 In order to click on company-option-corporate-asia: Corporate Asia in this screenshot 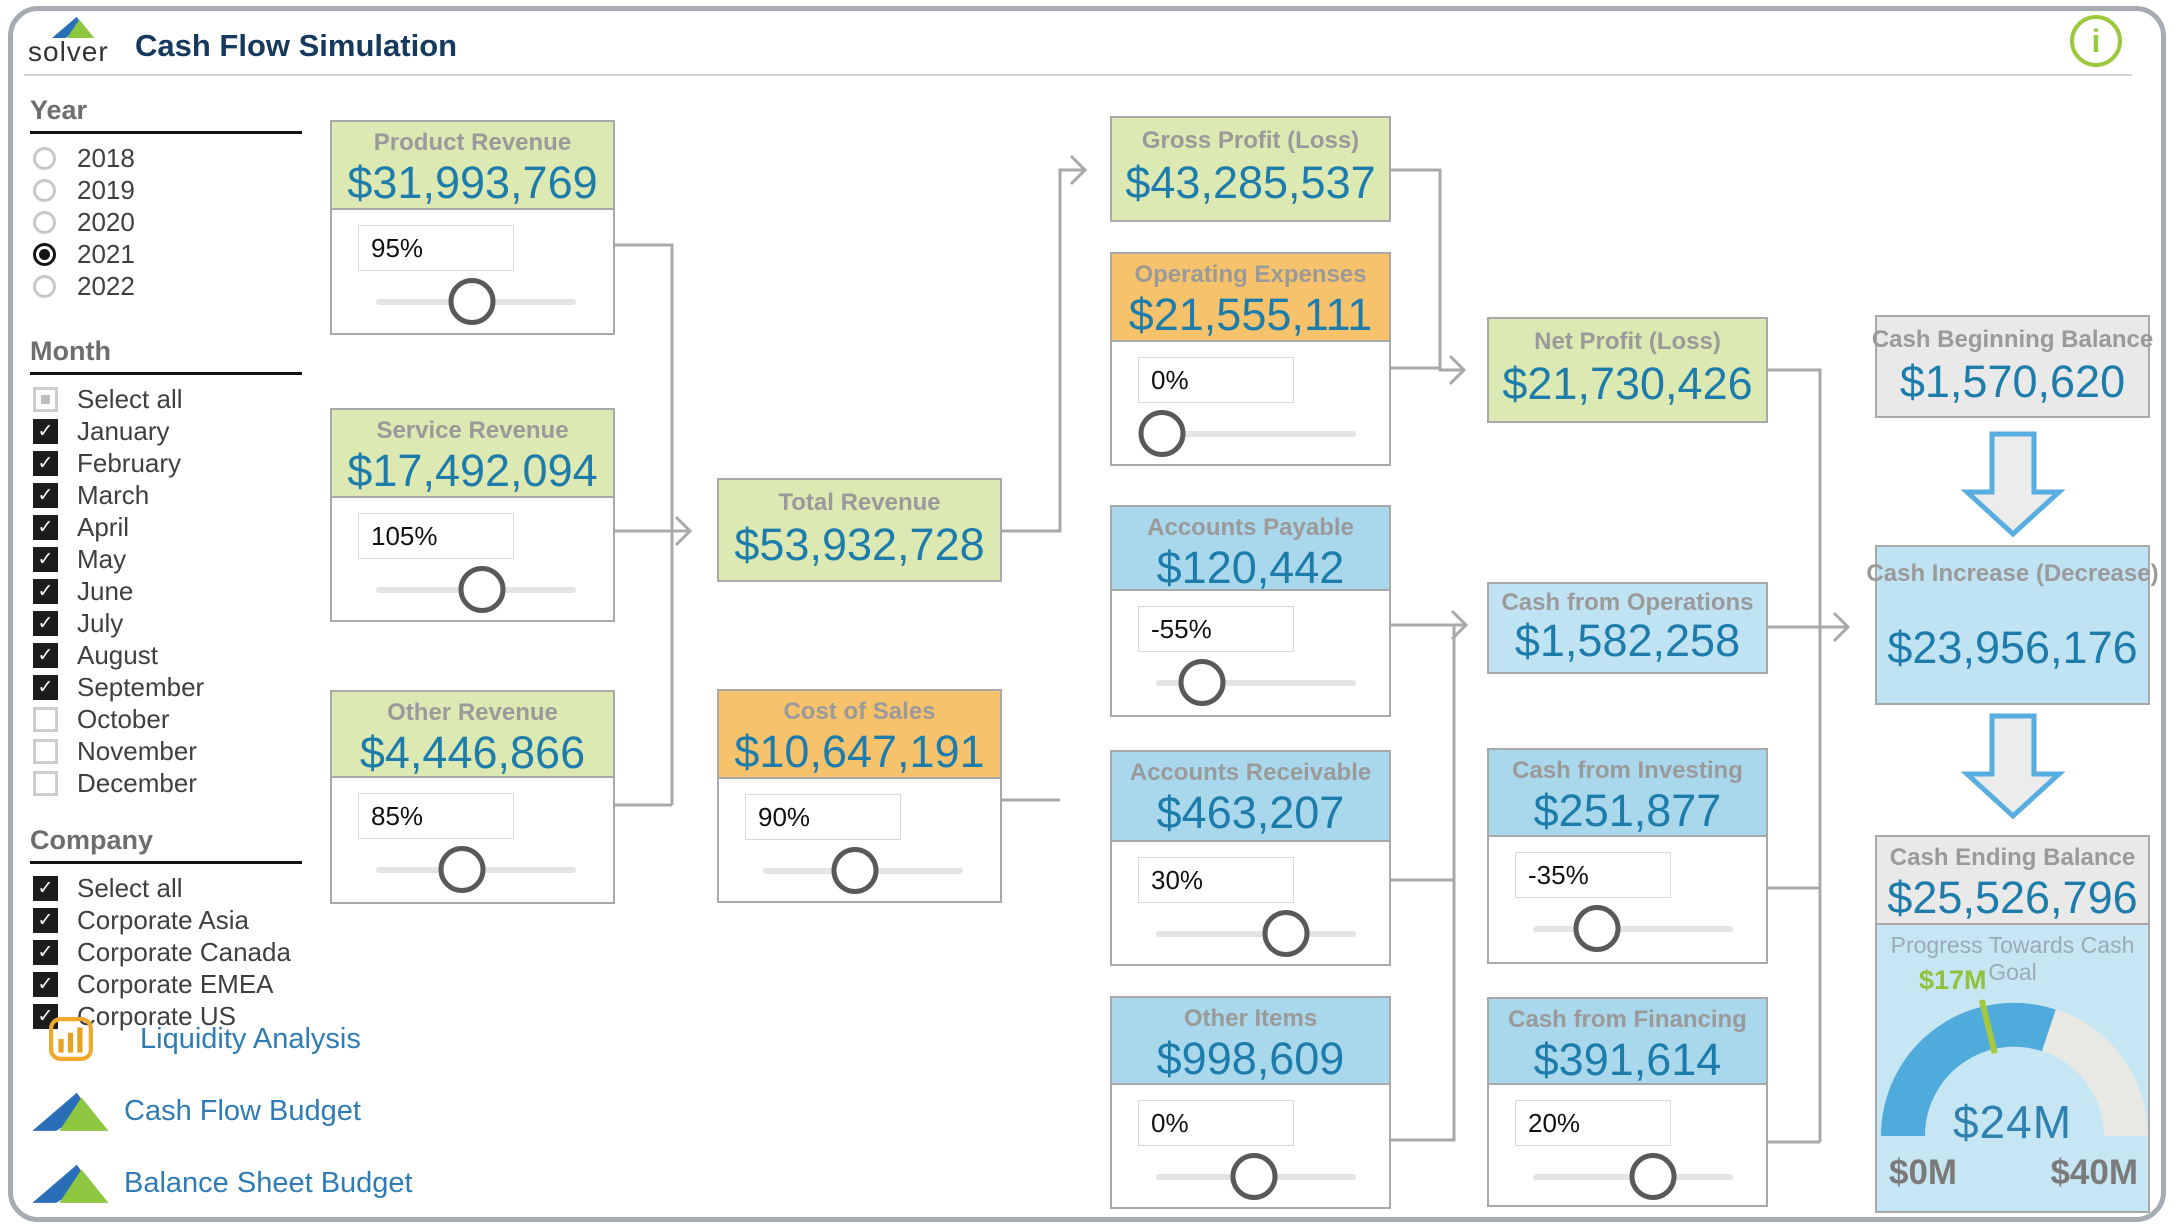, I will do `click(170, 920)`.